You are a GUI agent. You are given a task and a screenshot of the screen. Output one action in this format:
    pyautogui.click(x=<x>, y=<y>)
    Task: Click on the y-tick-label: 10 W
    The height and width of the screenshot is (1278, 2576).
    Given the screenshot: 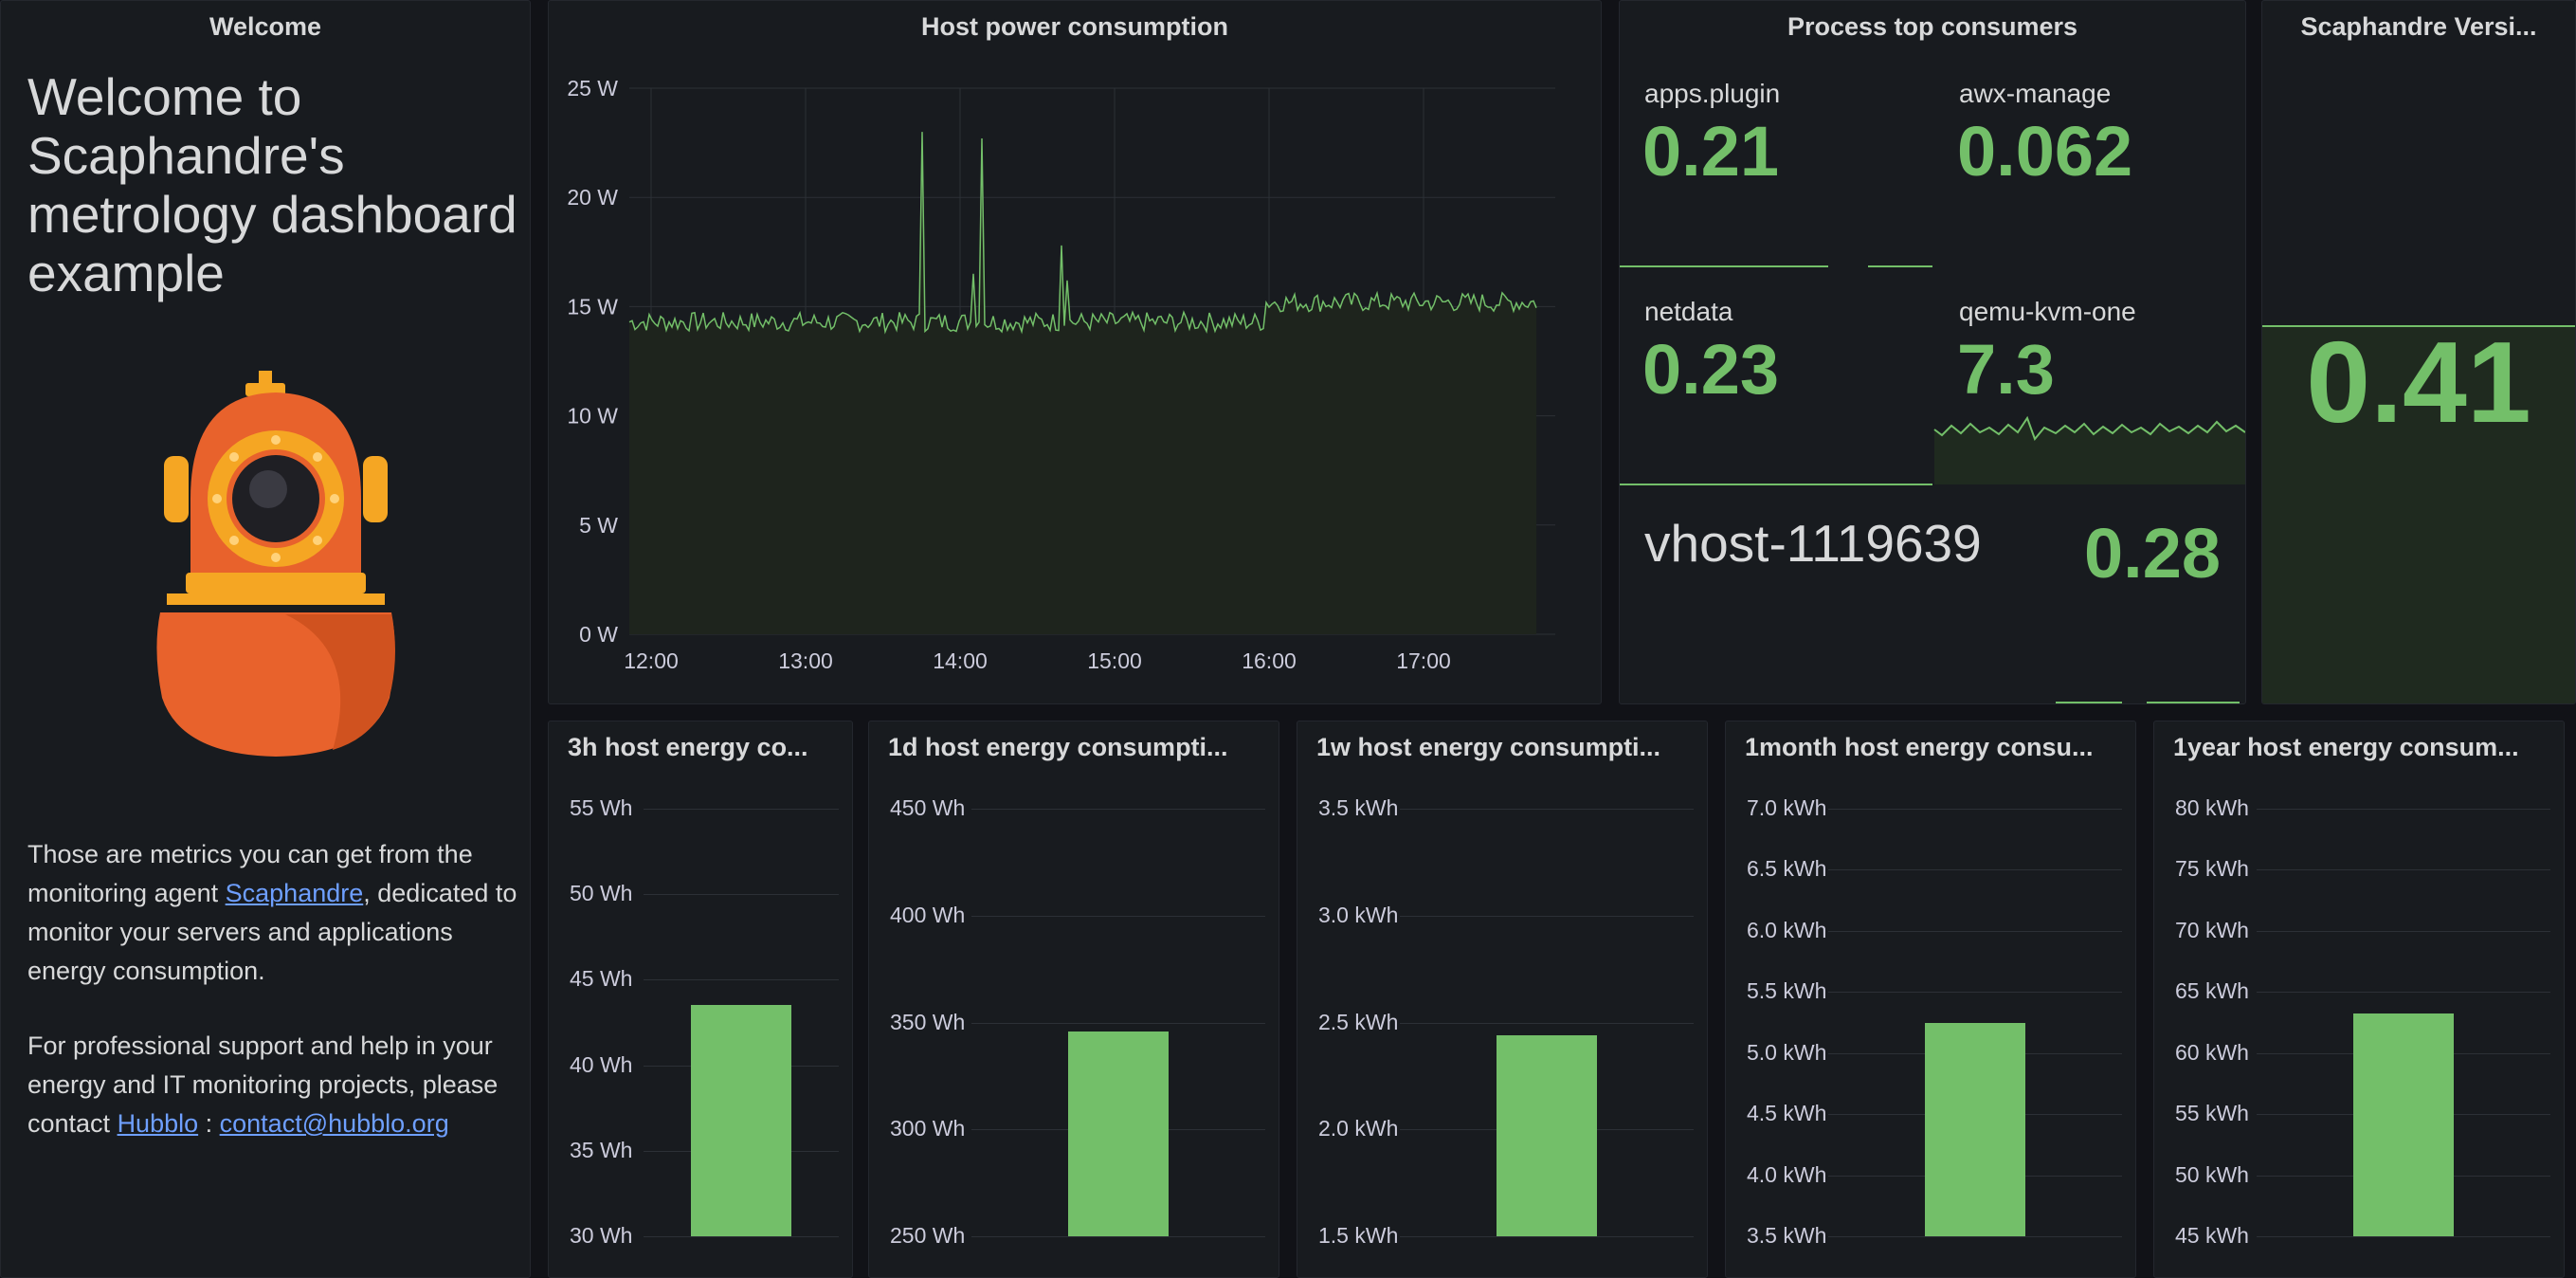 What is the action you would take?
    pyautogui.click(x=592, y=416)
    